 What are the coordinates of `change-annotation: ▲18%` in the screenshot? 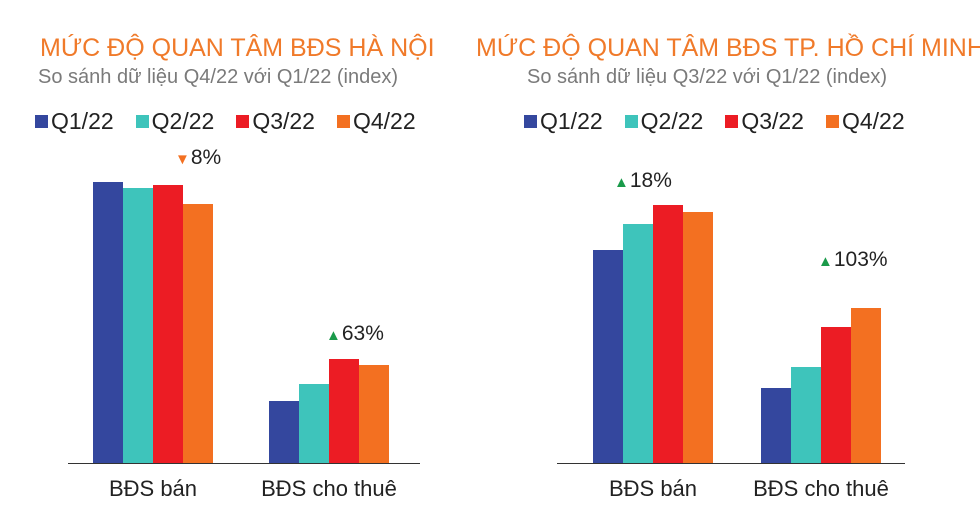 It's located at (643, 181).